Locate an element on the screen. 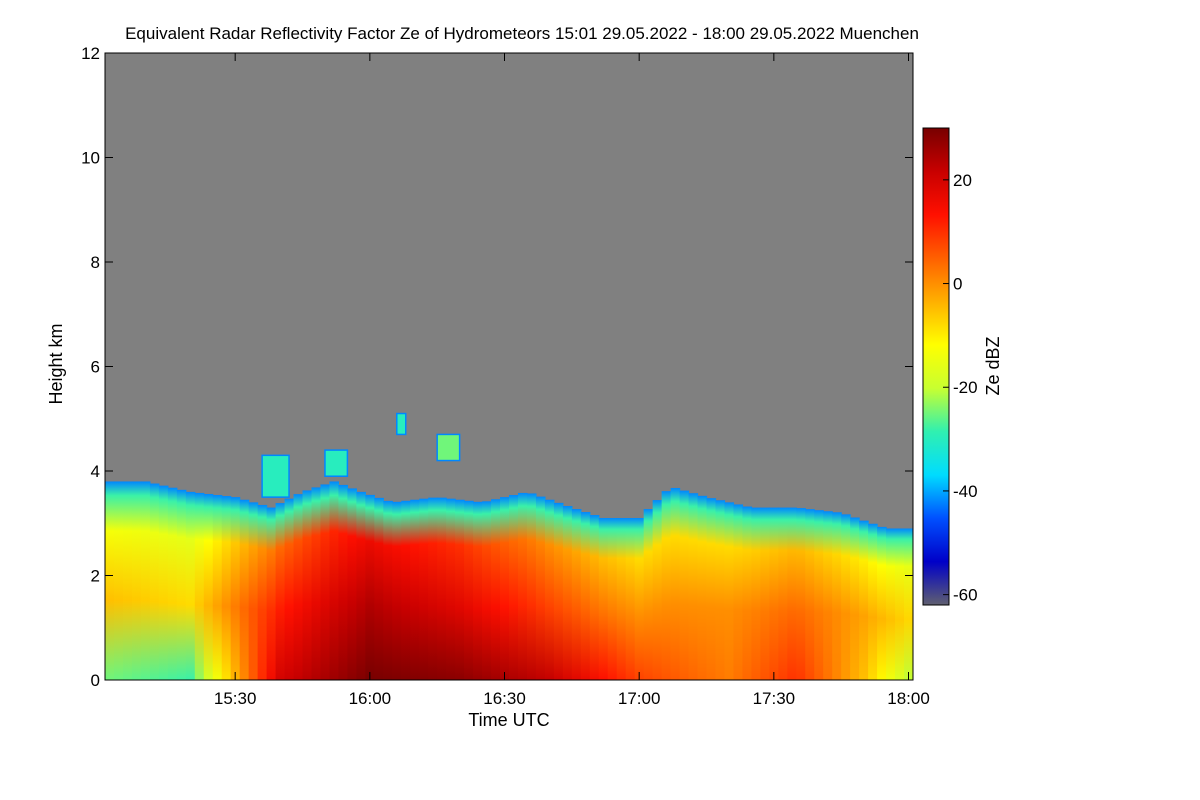 Image resolution: width=1200 pixels, height=800 pixels. colorbar-tick-label: 20 is located at coordinates (962, 180).